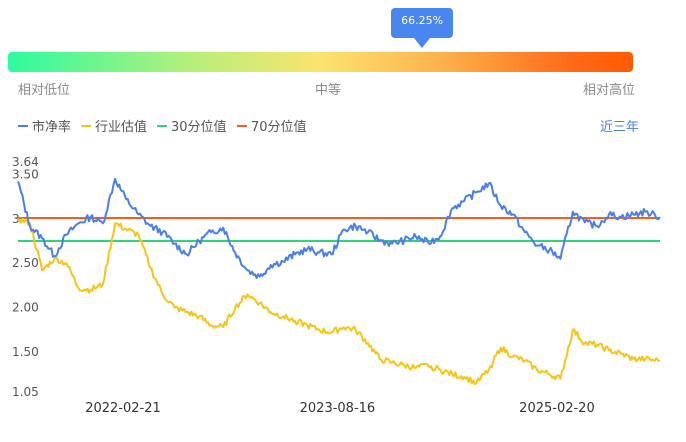 This screenshot has width=686, height=442. I want to click on legend-item-pb: 市净率, so click(44, 125).